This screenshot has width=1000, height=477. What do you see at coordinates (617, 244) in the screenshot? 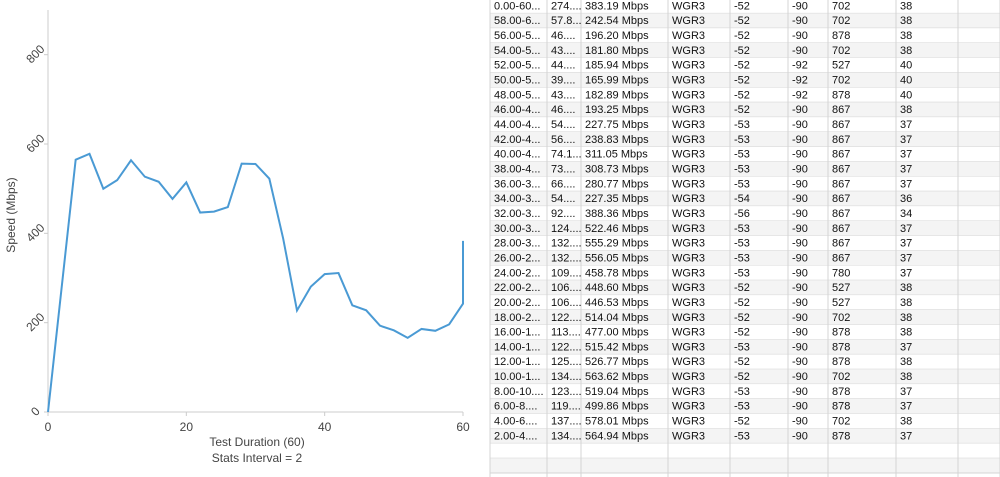
I see `table-cell: 555.29 Mbps` at bounding box center [617, 244].